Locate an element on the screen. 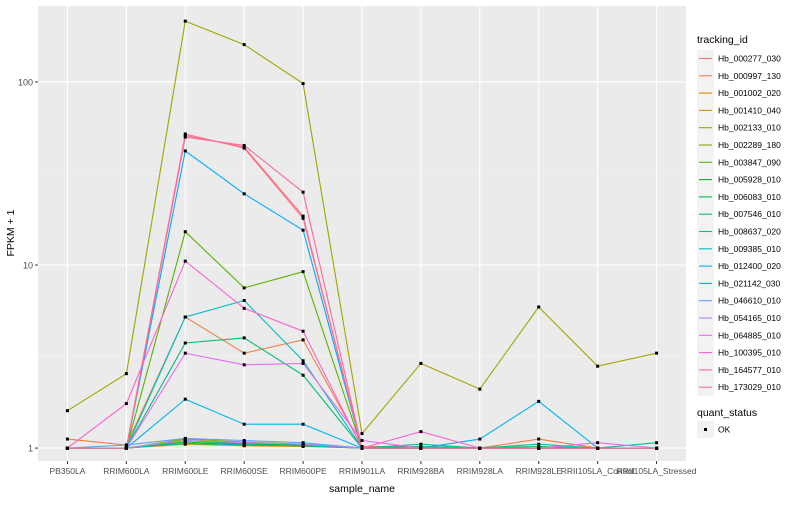 This screenshot has height=505, width=800. x-tick-label: RRIM928BA is located at coordinates (421, 471).